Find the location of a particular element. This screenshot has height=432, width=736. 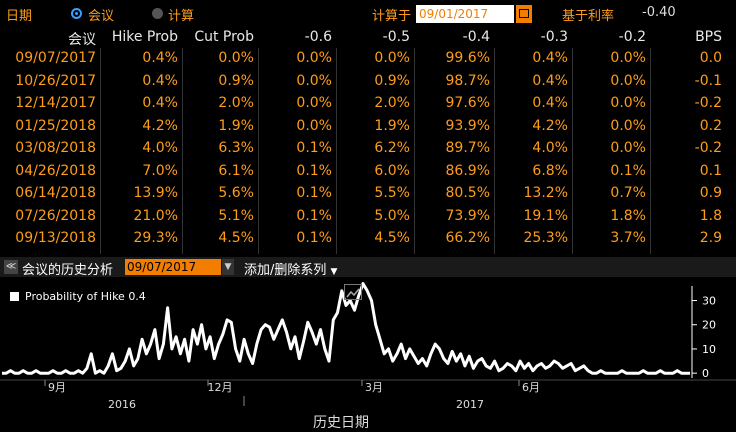

chart-legend: Probability of Hike 0.4 is located at coordinates (78, 296).